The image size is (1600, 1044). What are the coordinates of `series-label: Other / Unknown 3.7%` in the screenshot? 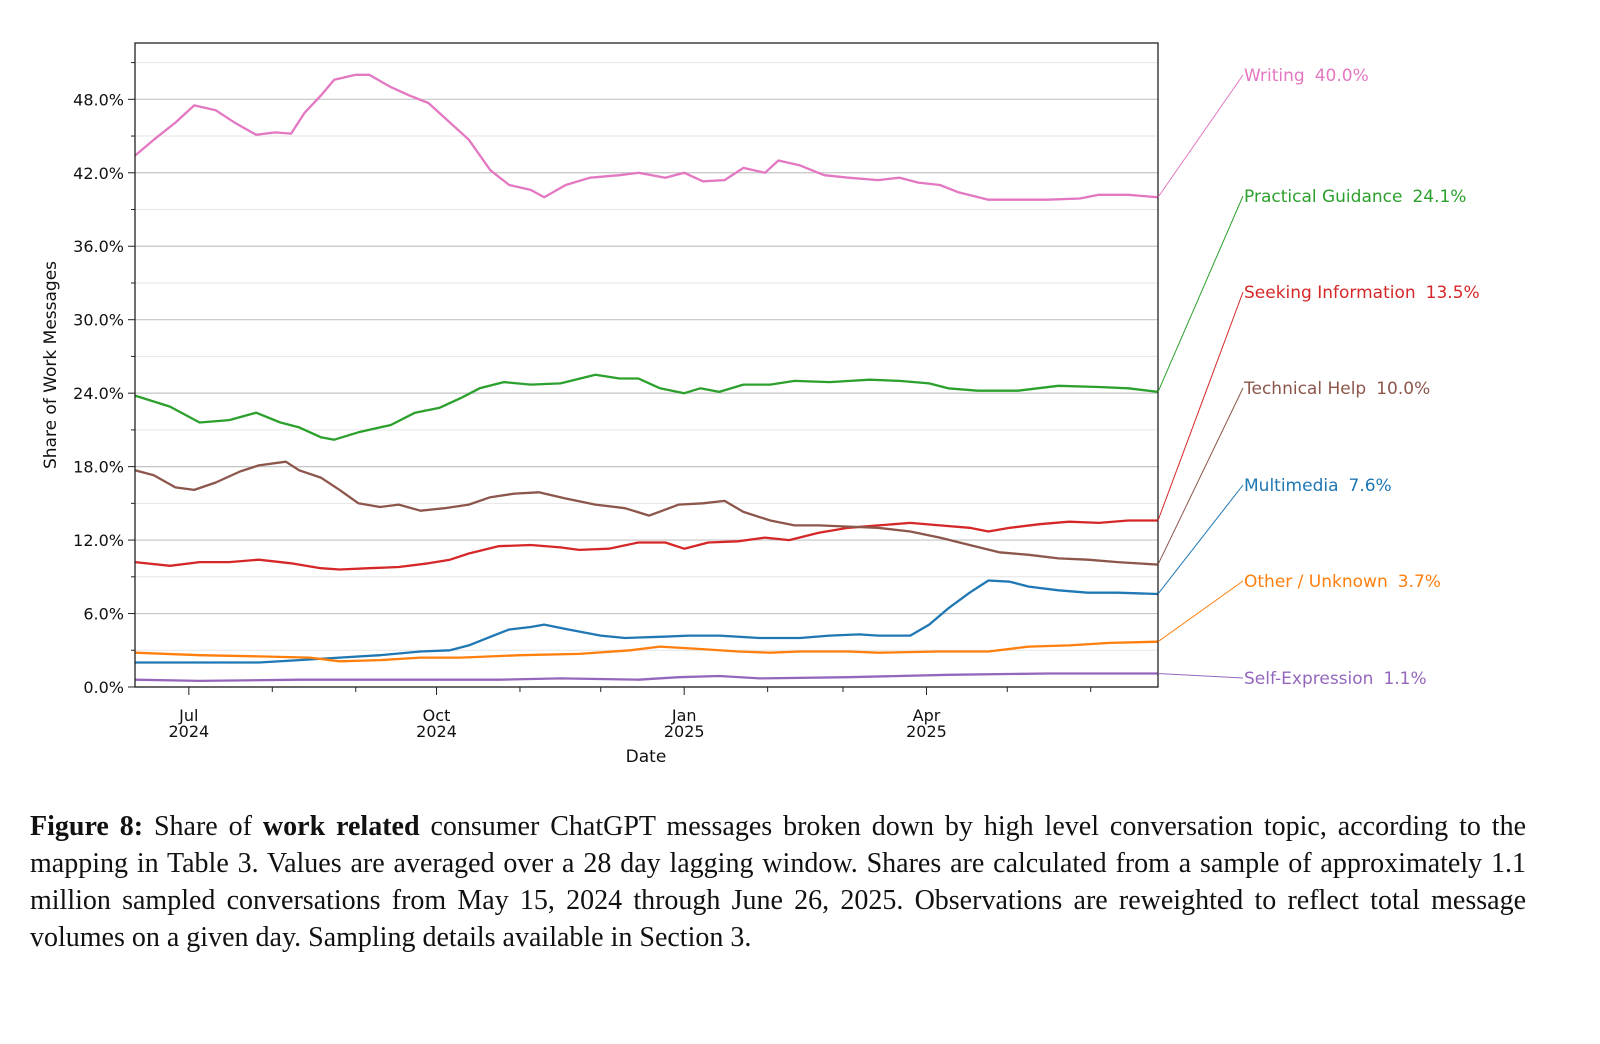 It's located at (1342, 582).